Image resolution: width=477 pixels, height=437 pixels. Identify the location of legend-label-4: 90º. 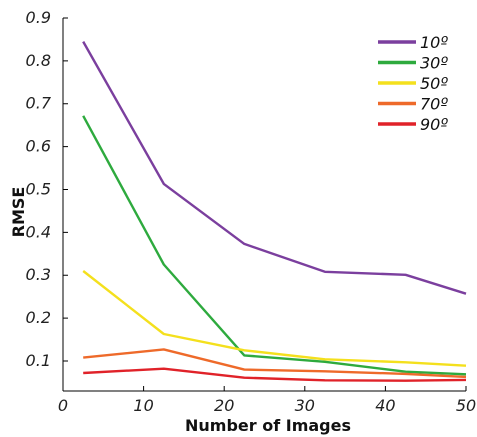
(434, 124).